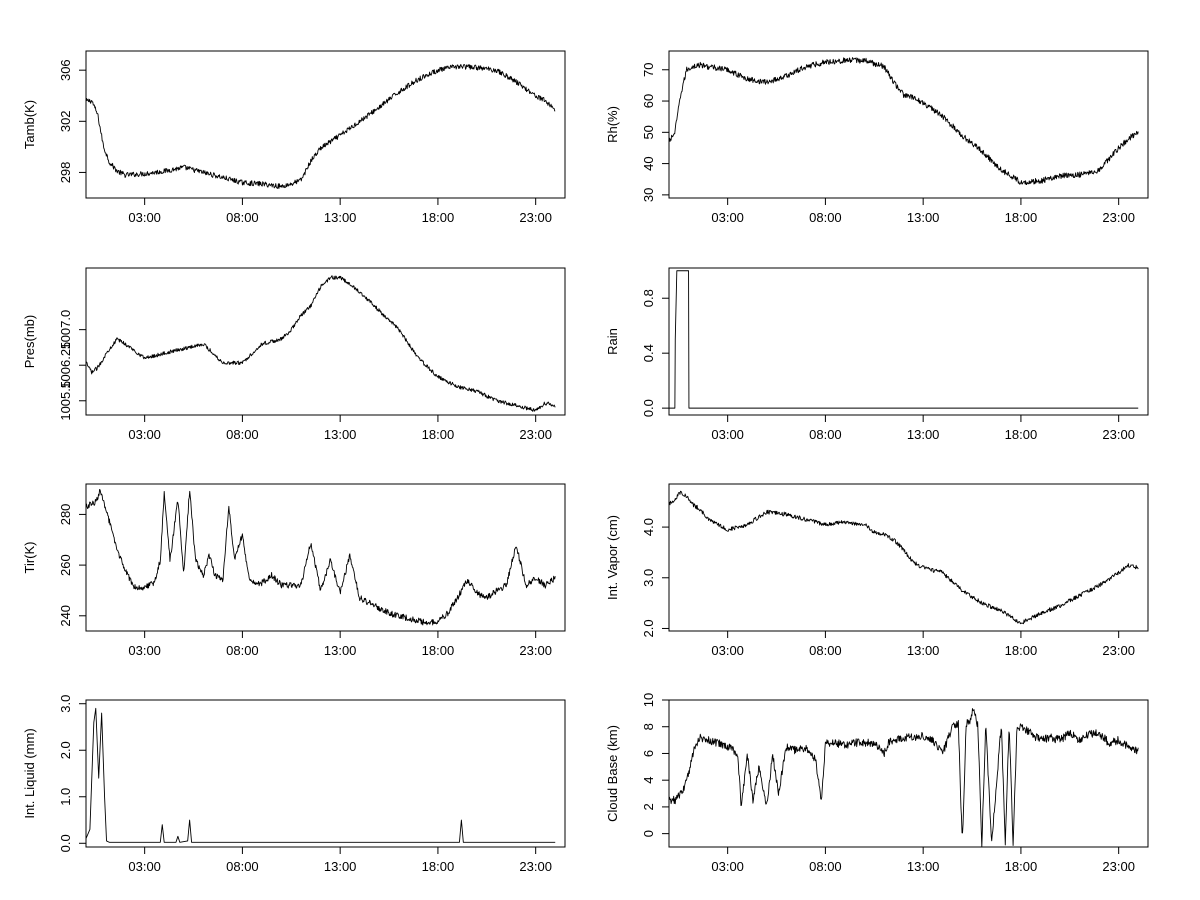 The image size is (1200, 900). What do you see at coordinates (65, 365) in the screenshot?
I see `y-tick-label: 1006.25` at bounding box center [65, 365].